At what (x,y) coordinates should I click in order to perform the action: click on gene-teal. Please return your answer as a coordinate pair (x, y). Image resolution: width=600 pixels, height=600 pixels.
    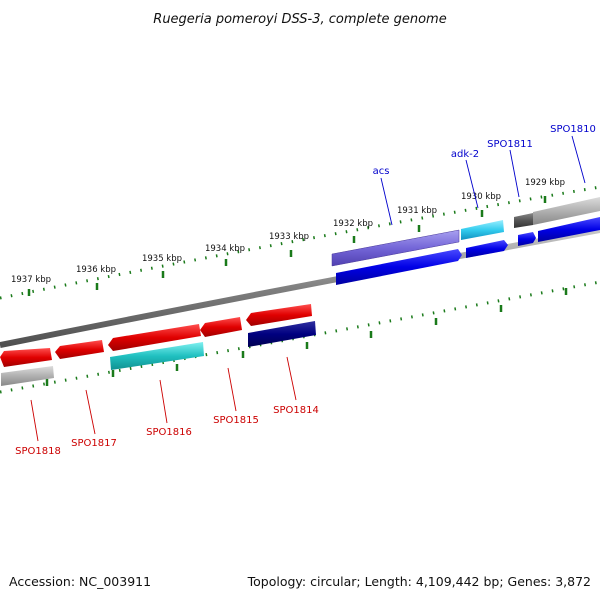
    Looking at the image, I should click on (157, 356).